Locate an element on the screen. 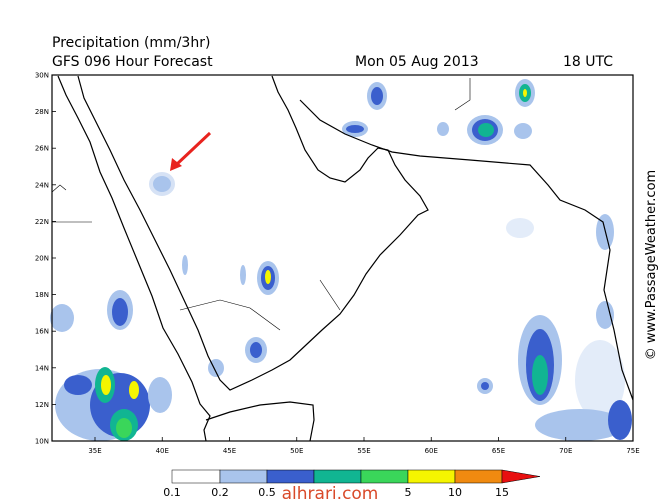 This screenshot has width=670, height=503. latitude-label: 18N is located at coordinates (42, 295).